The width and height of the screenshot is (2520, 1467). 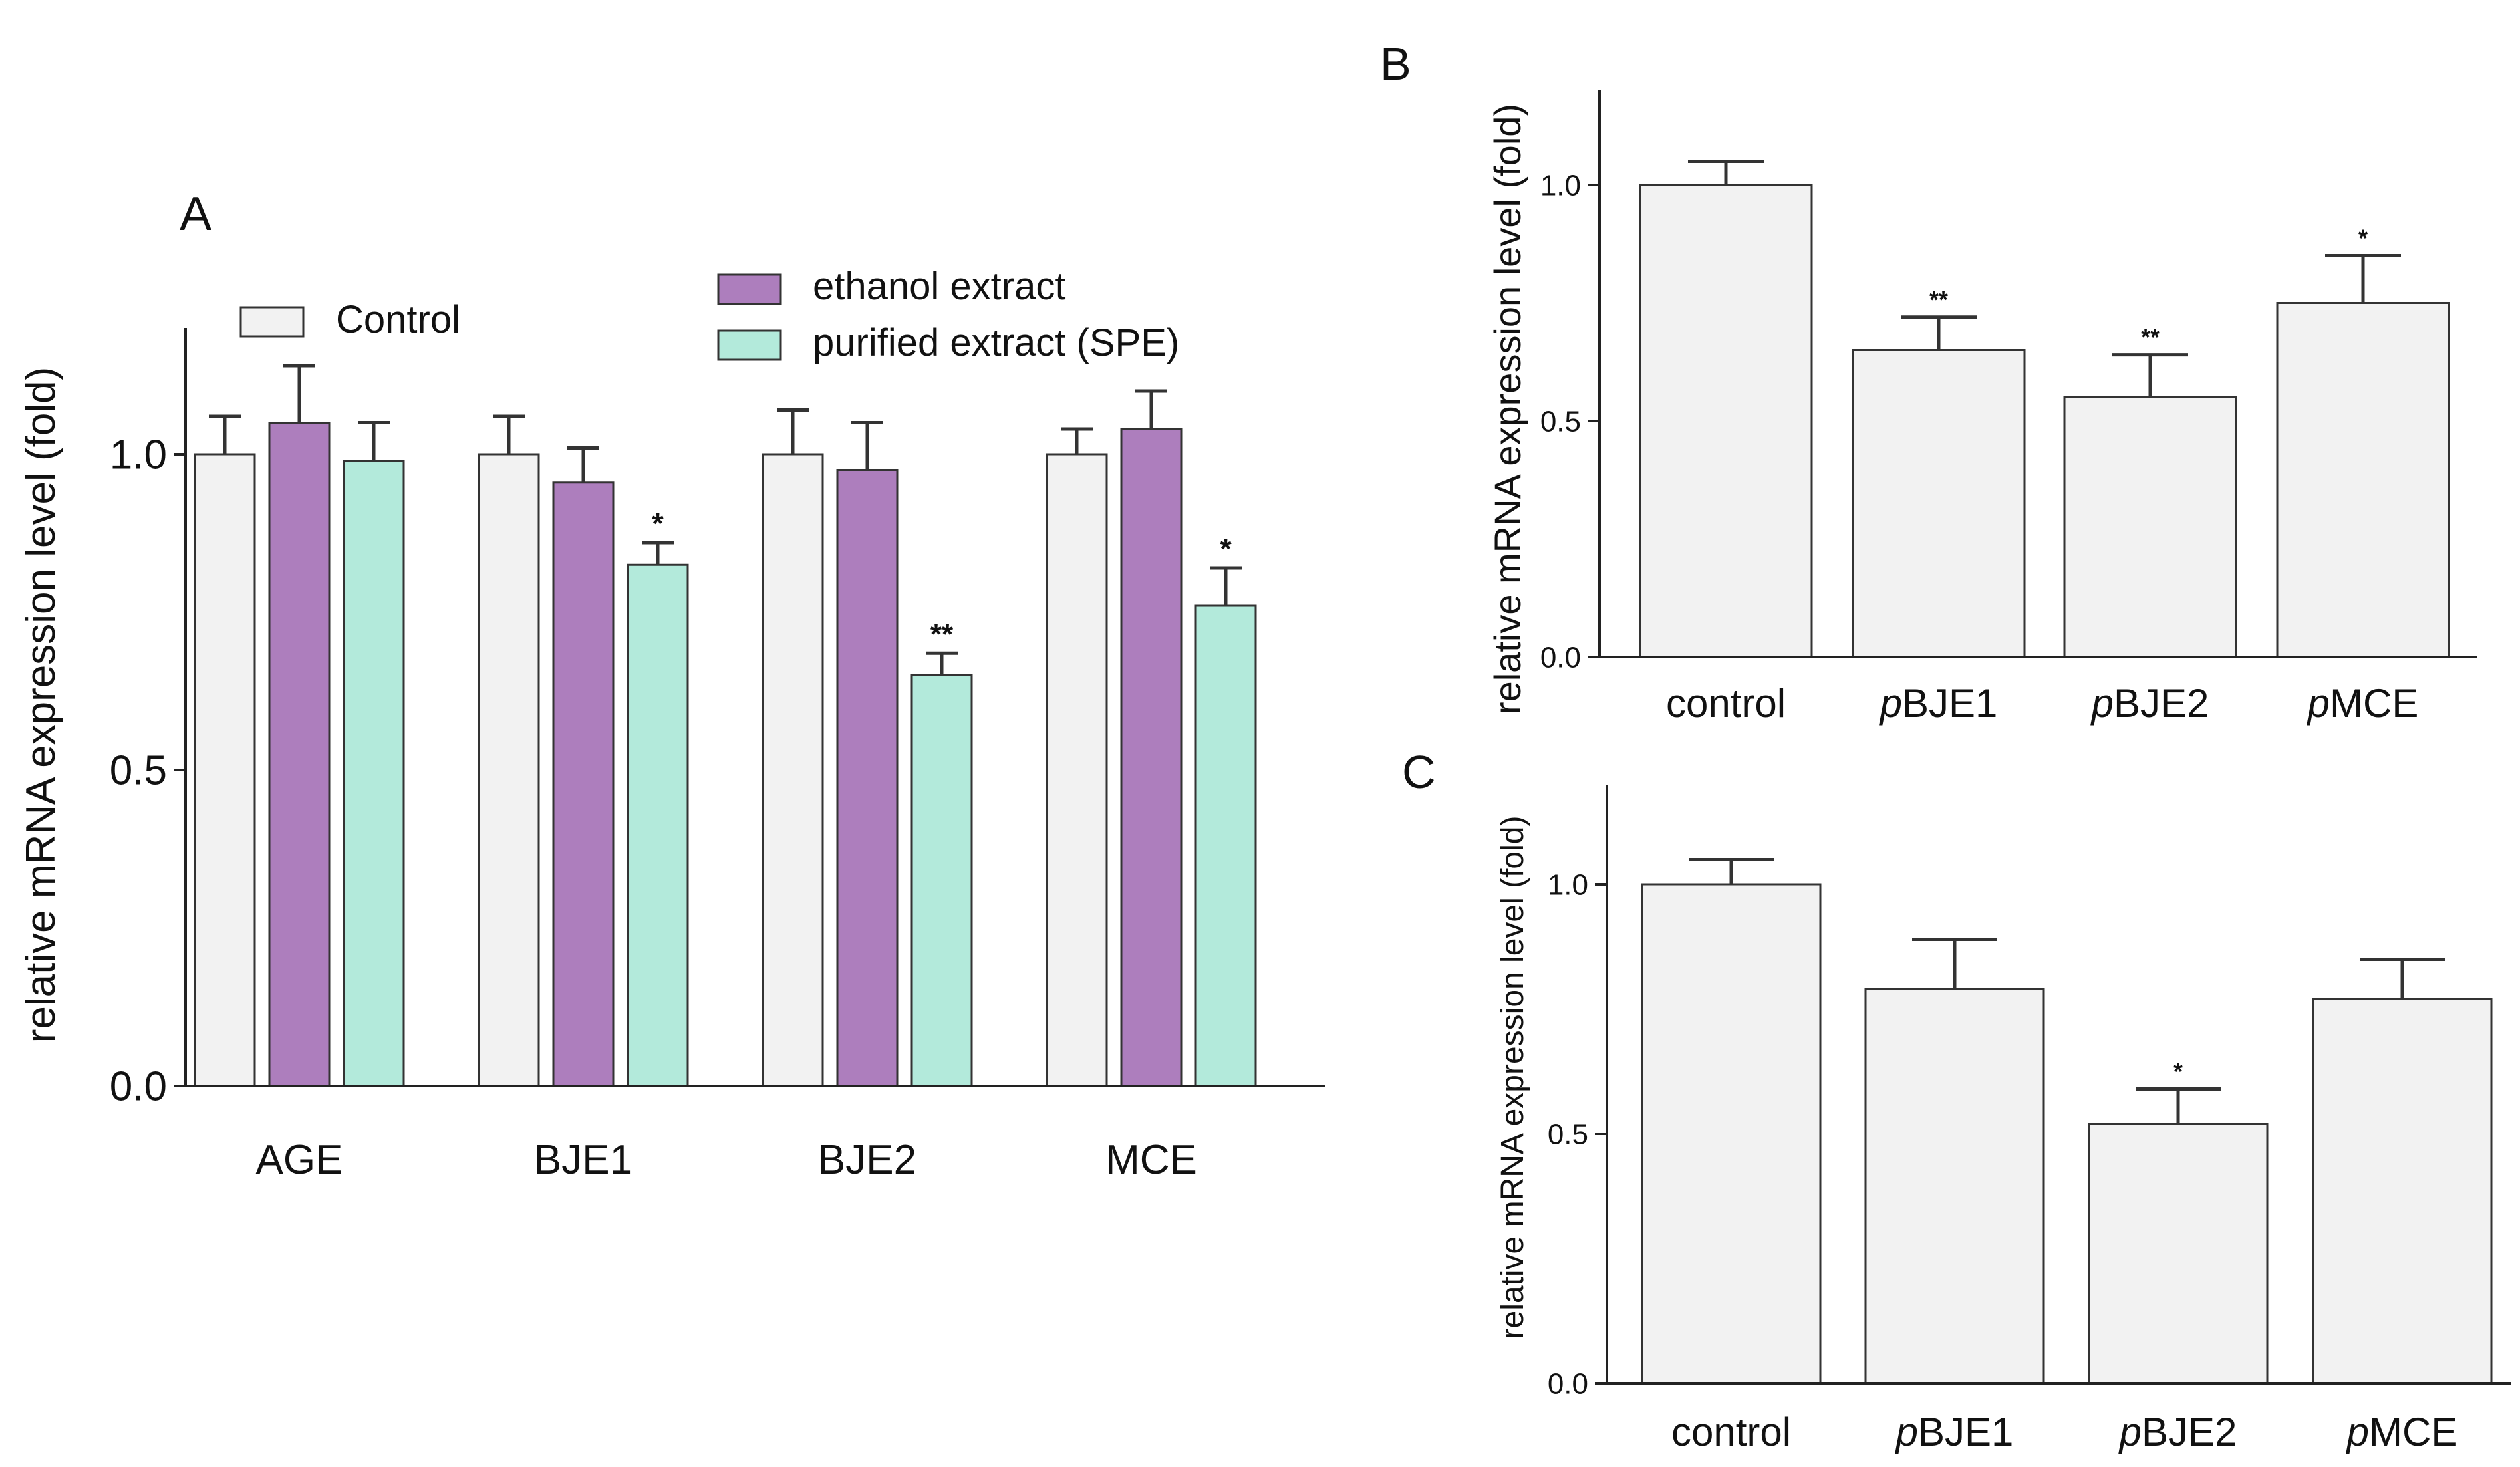 I want to click on panel-label: A, so click(x=195, y=214).